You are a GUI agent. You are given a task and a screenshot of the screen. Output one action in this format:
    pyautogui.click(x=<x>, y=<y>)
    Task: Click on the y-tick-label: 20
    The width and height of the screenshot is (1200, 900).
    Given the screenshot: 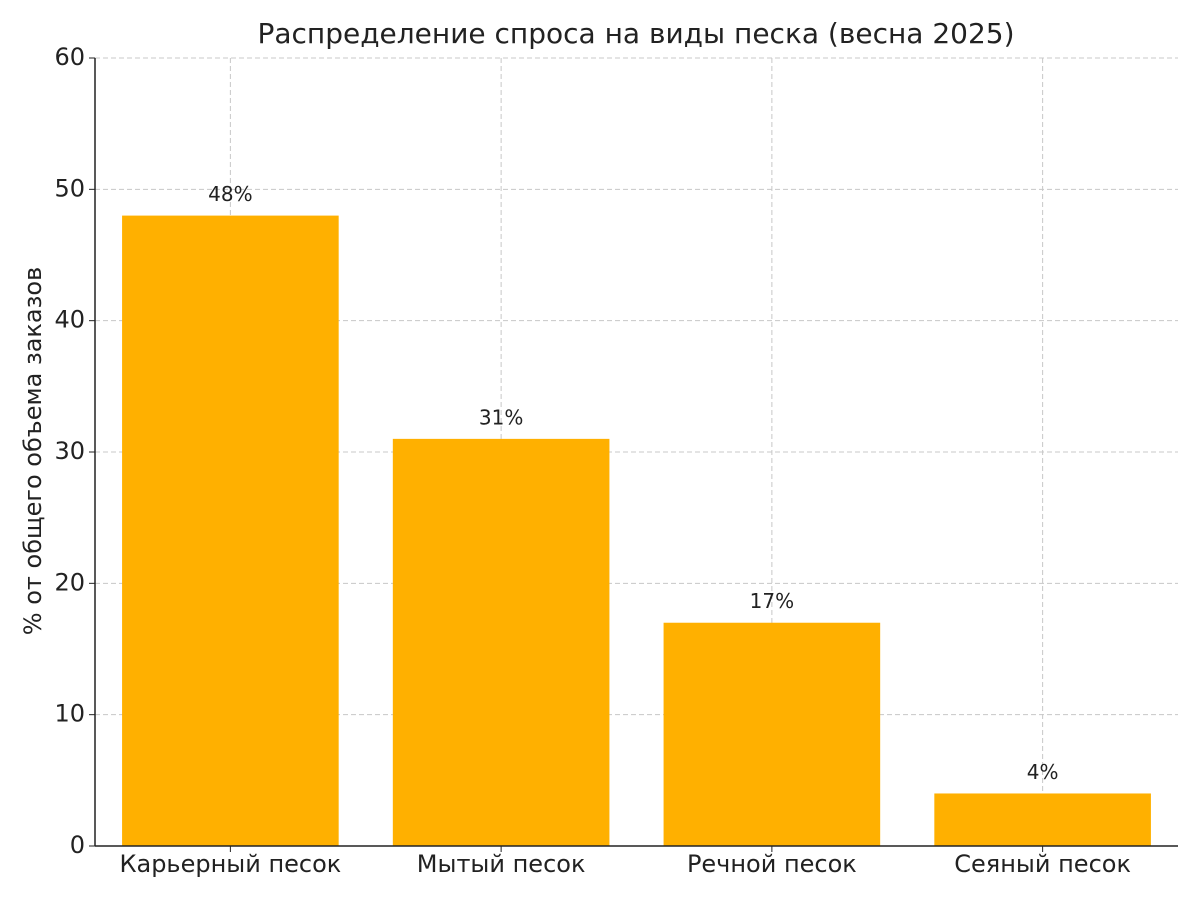 What is the action you would take?
    pyautogui.click(x=69, y=582)
    